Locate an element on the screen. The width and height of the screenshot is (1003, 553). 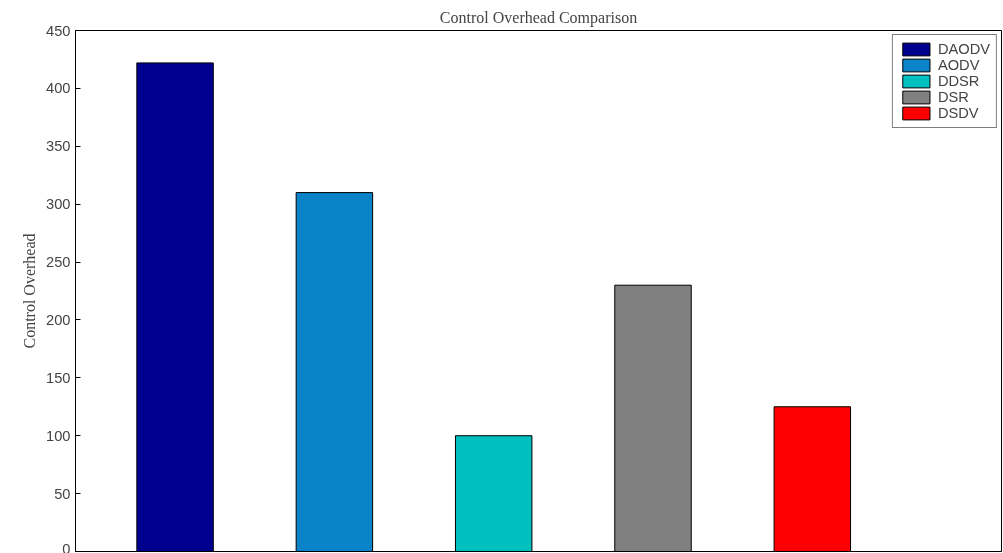
legend-label: DSR is located at coordinates (953, 97).